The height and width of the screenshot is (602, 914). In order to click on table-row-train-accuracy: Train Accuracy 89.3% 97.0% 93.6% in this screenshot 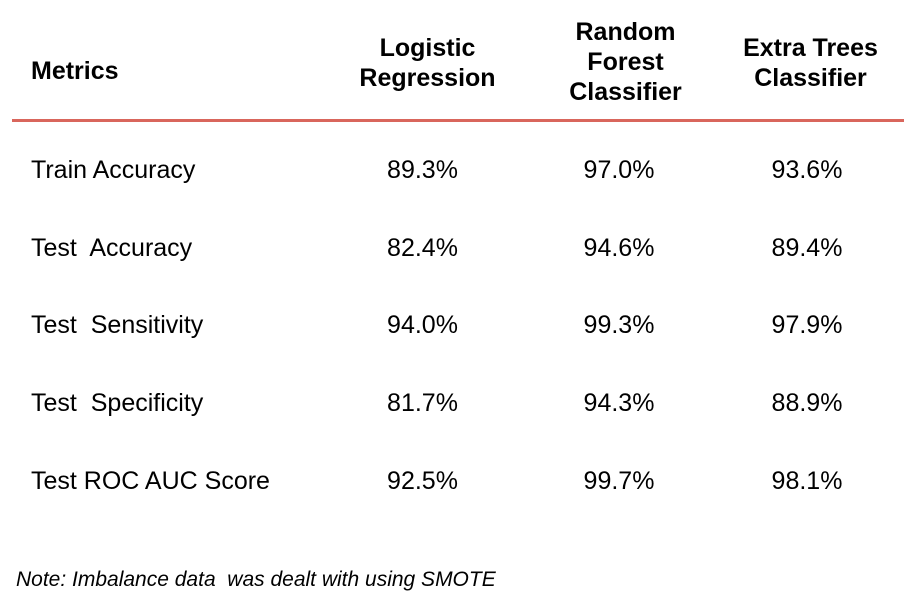, I will do `click(457, 170)`.